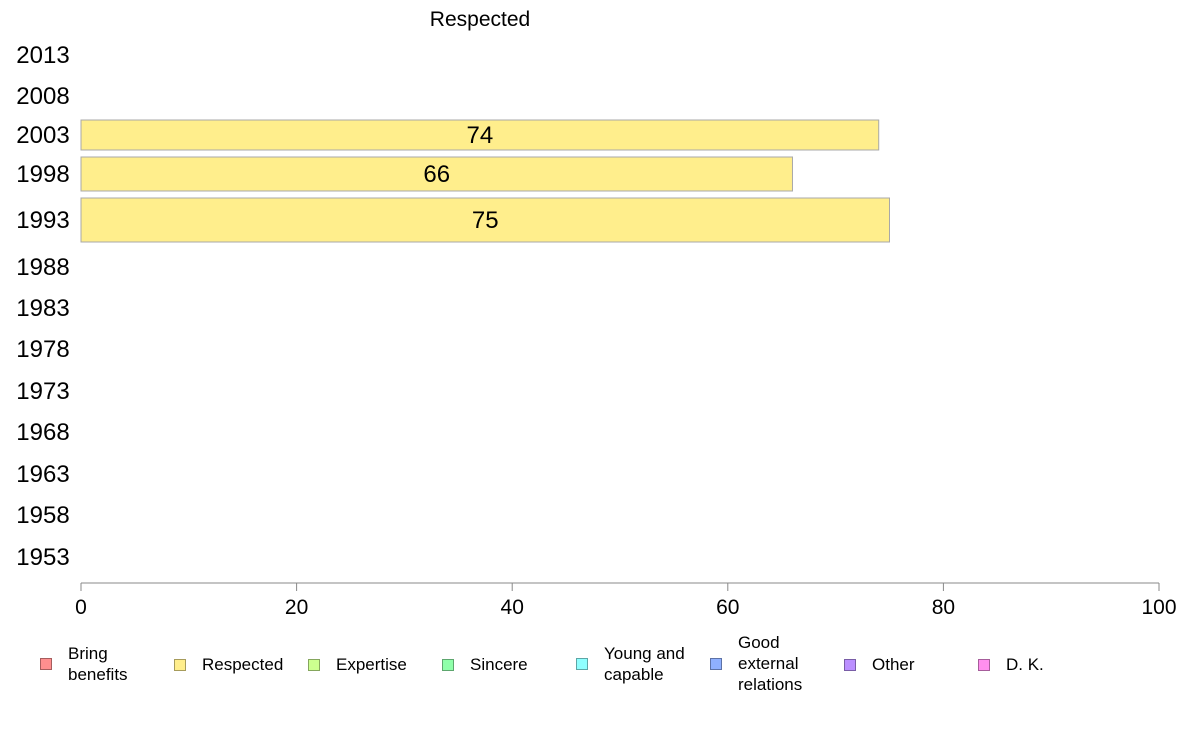 The width and height of the screenshot is (1188, 736). What do you see at coordinates (371, 664) in the screenshot?
I see `legend-label: Expertise` at bounding box center [371, 664].